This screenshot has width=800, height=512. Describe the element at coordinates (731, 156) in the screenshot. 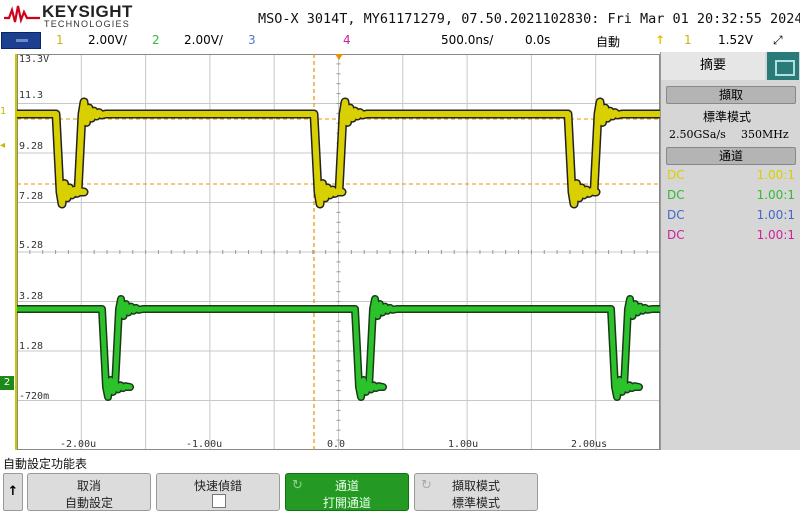

I see `channels-header: 通道` at that location.